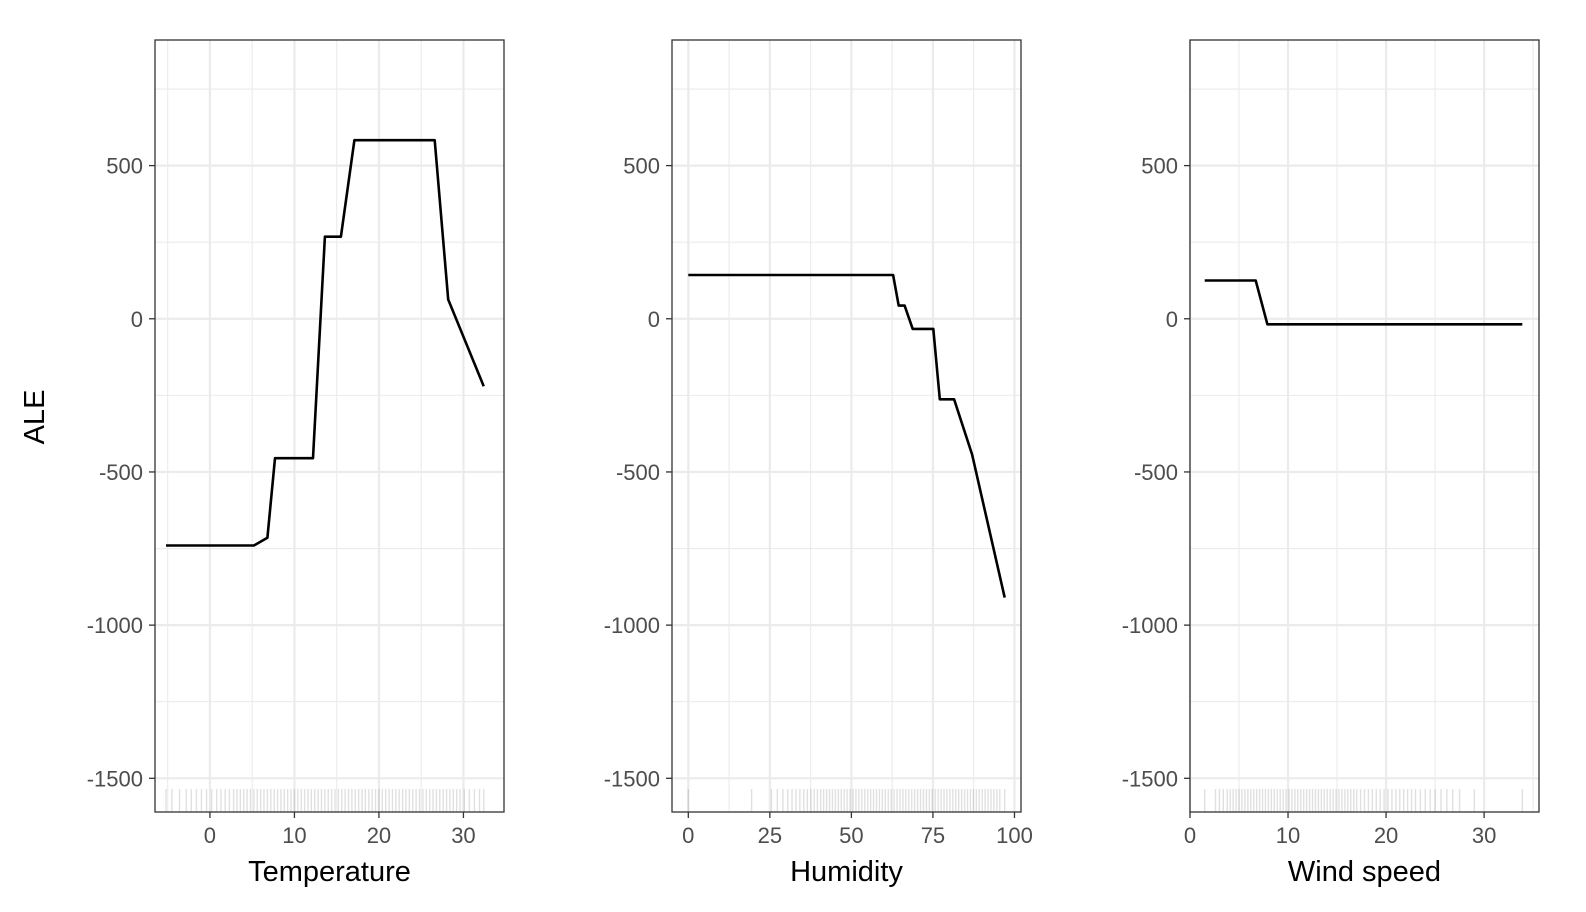 Image resolution: width=1586 pixels, height=912 pixels. What do you see at coordinates (1014, 835) in the screenshot?
I see `x-tick-label: 100` at bounding box center [1014, 835].